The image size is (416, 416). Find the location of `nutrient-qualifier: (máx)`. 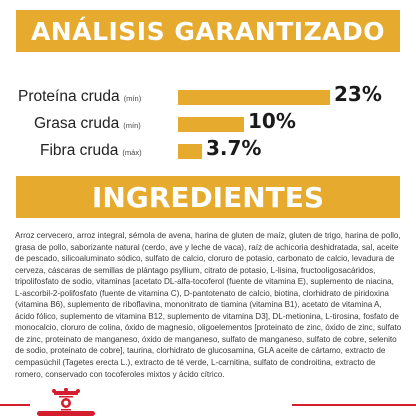

nutrient-qualifier: (máx) is located at coordinates (132, 152).